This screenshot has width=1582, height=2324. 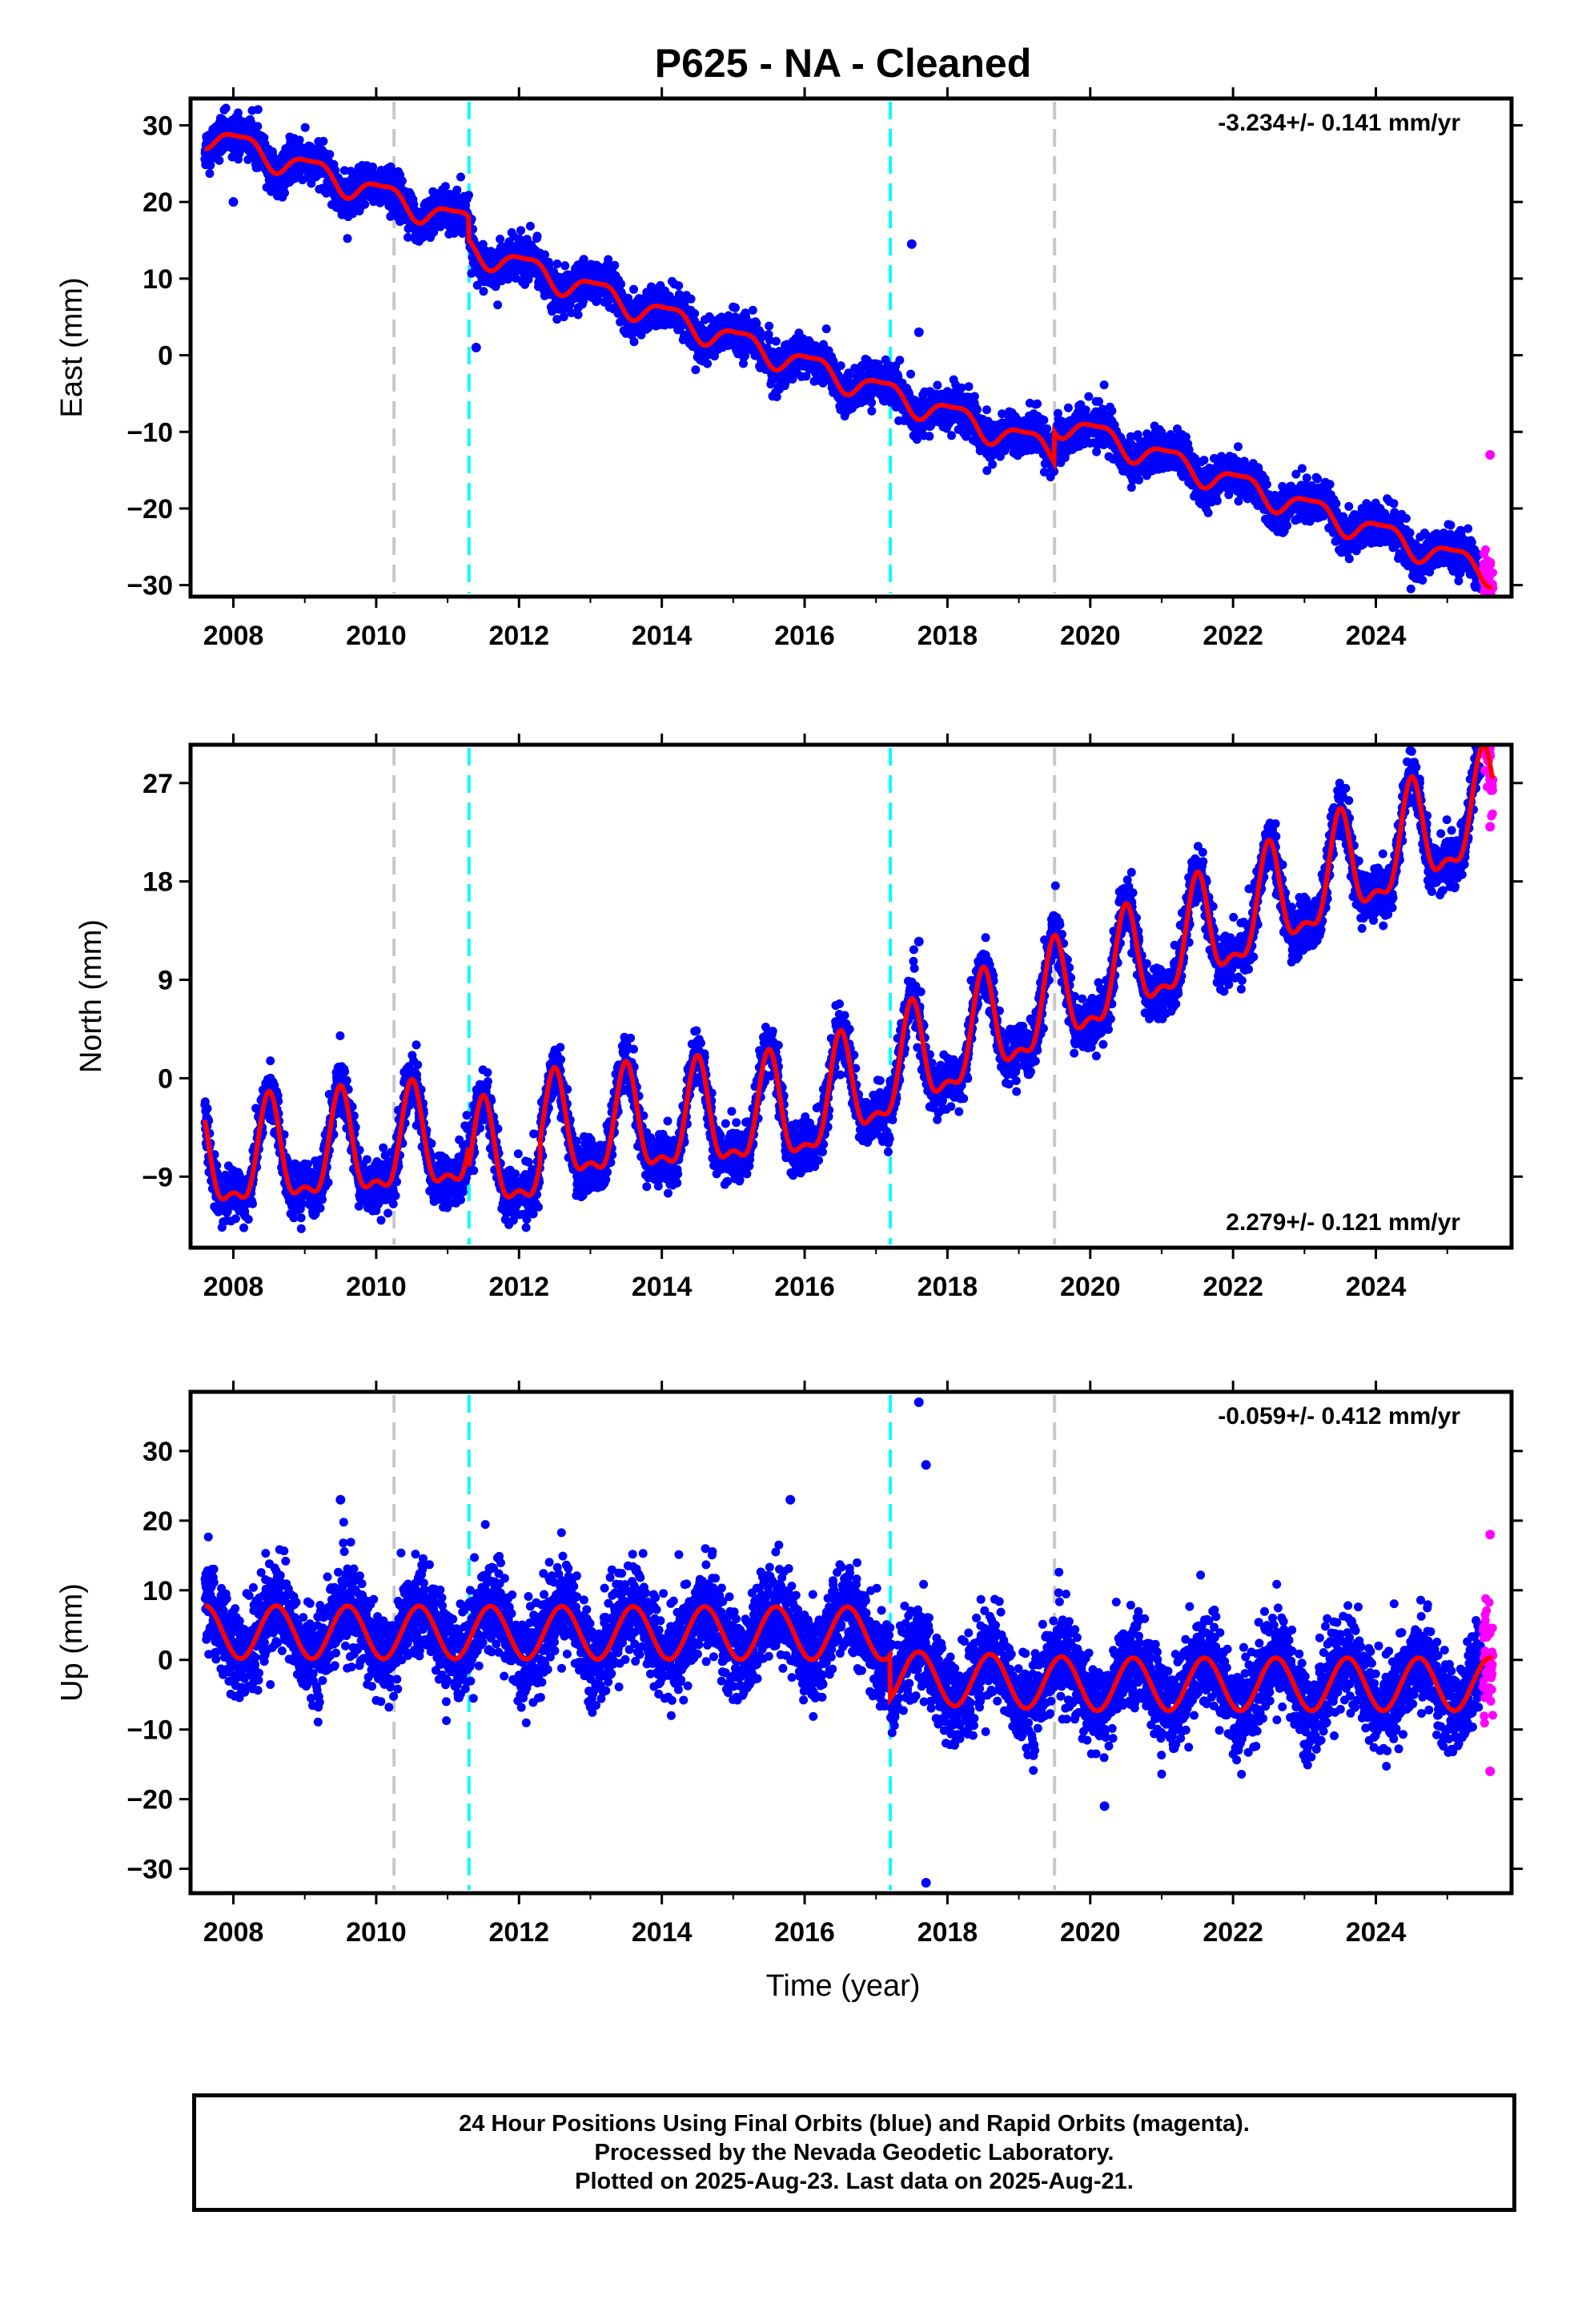 I want to click on chart-title: P625 - NA - Cleaned, so click(x=844, y=63).